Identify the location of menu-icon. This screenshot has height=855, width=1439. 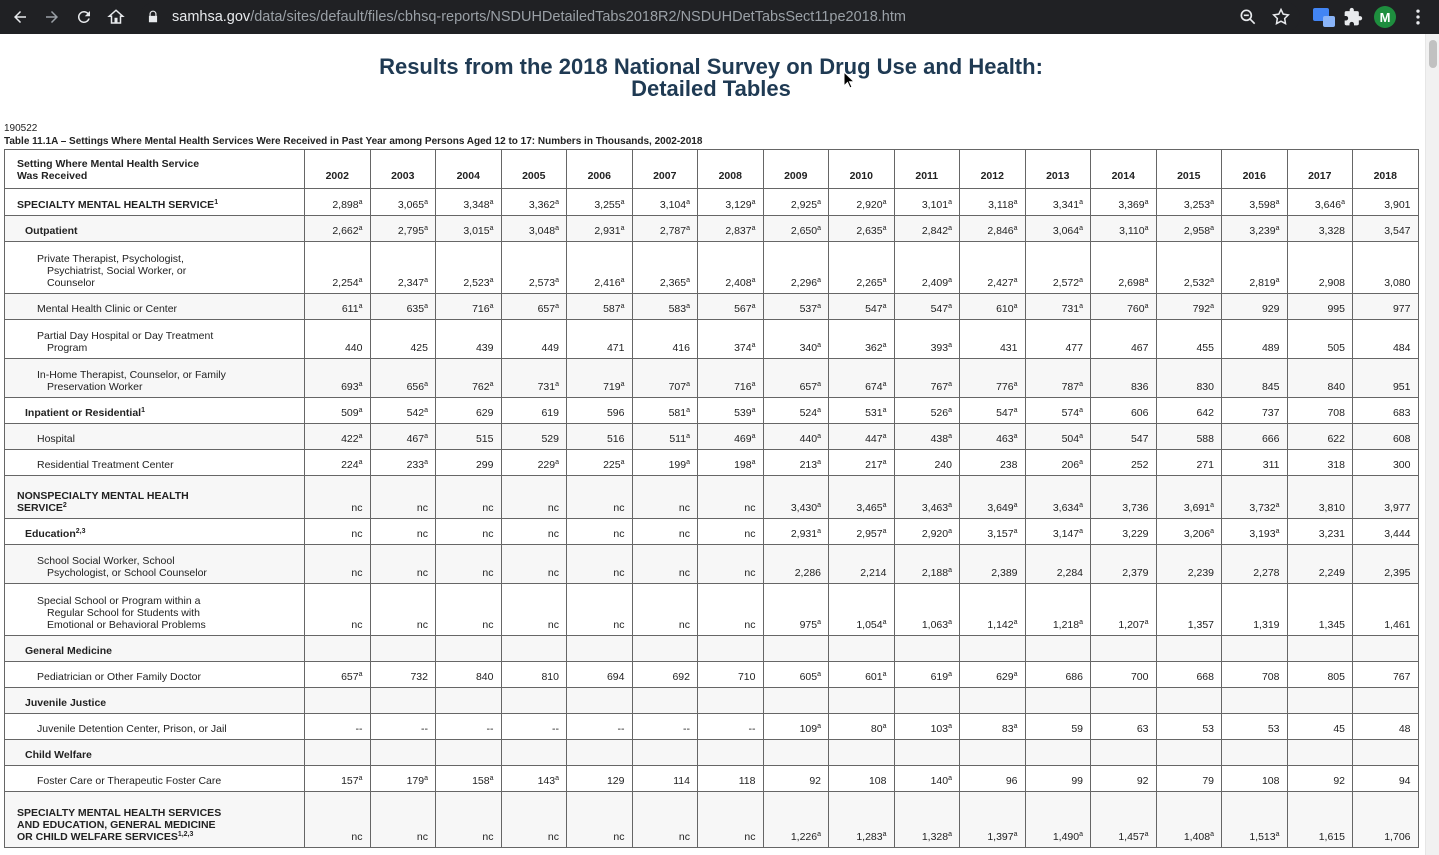
(1418, 19).